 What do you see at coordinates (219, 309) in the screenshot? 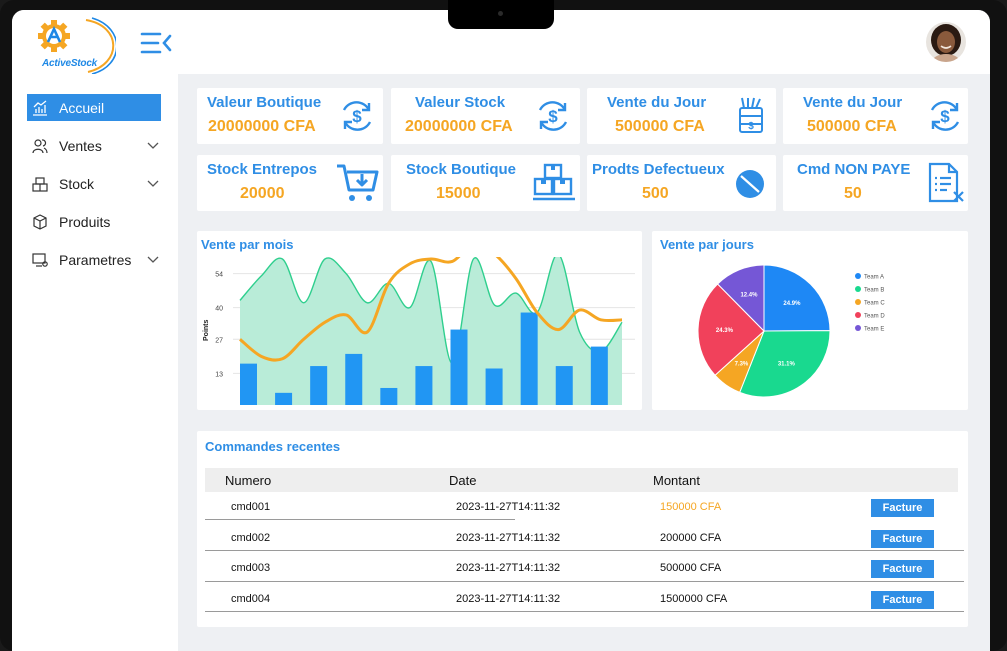
I see `y-tick-label: 40` at bounding box center [219, 309].